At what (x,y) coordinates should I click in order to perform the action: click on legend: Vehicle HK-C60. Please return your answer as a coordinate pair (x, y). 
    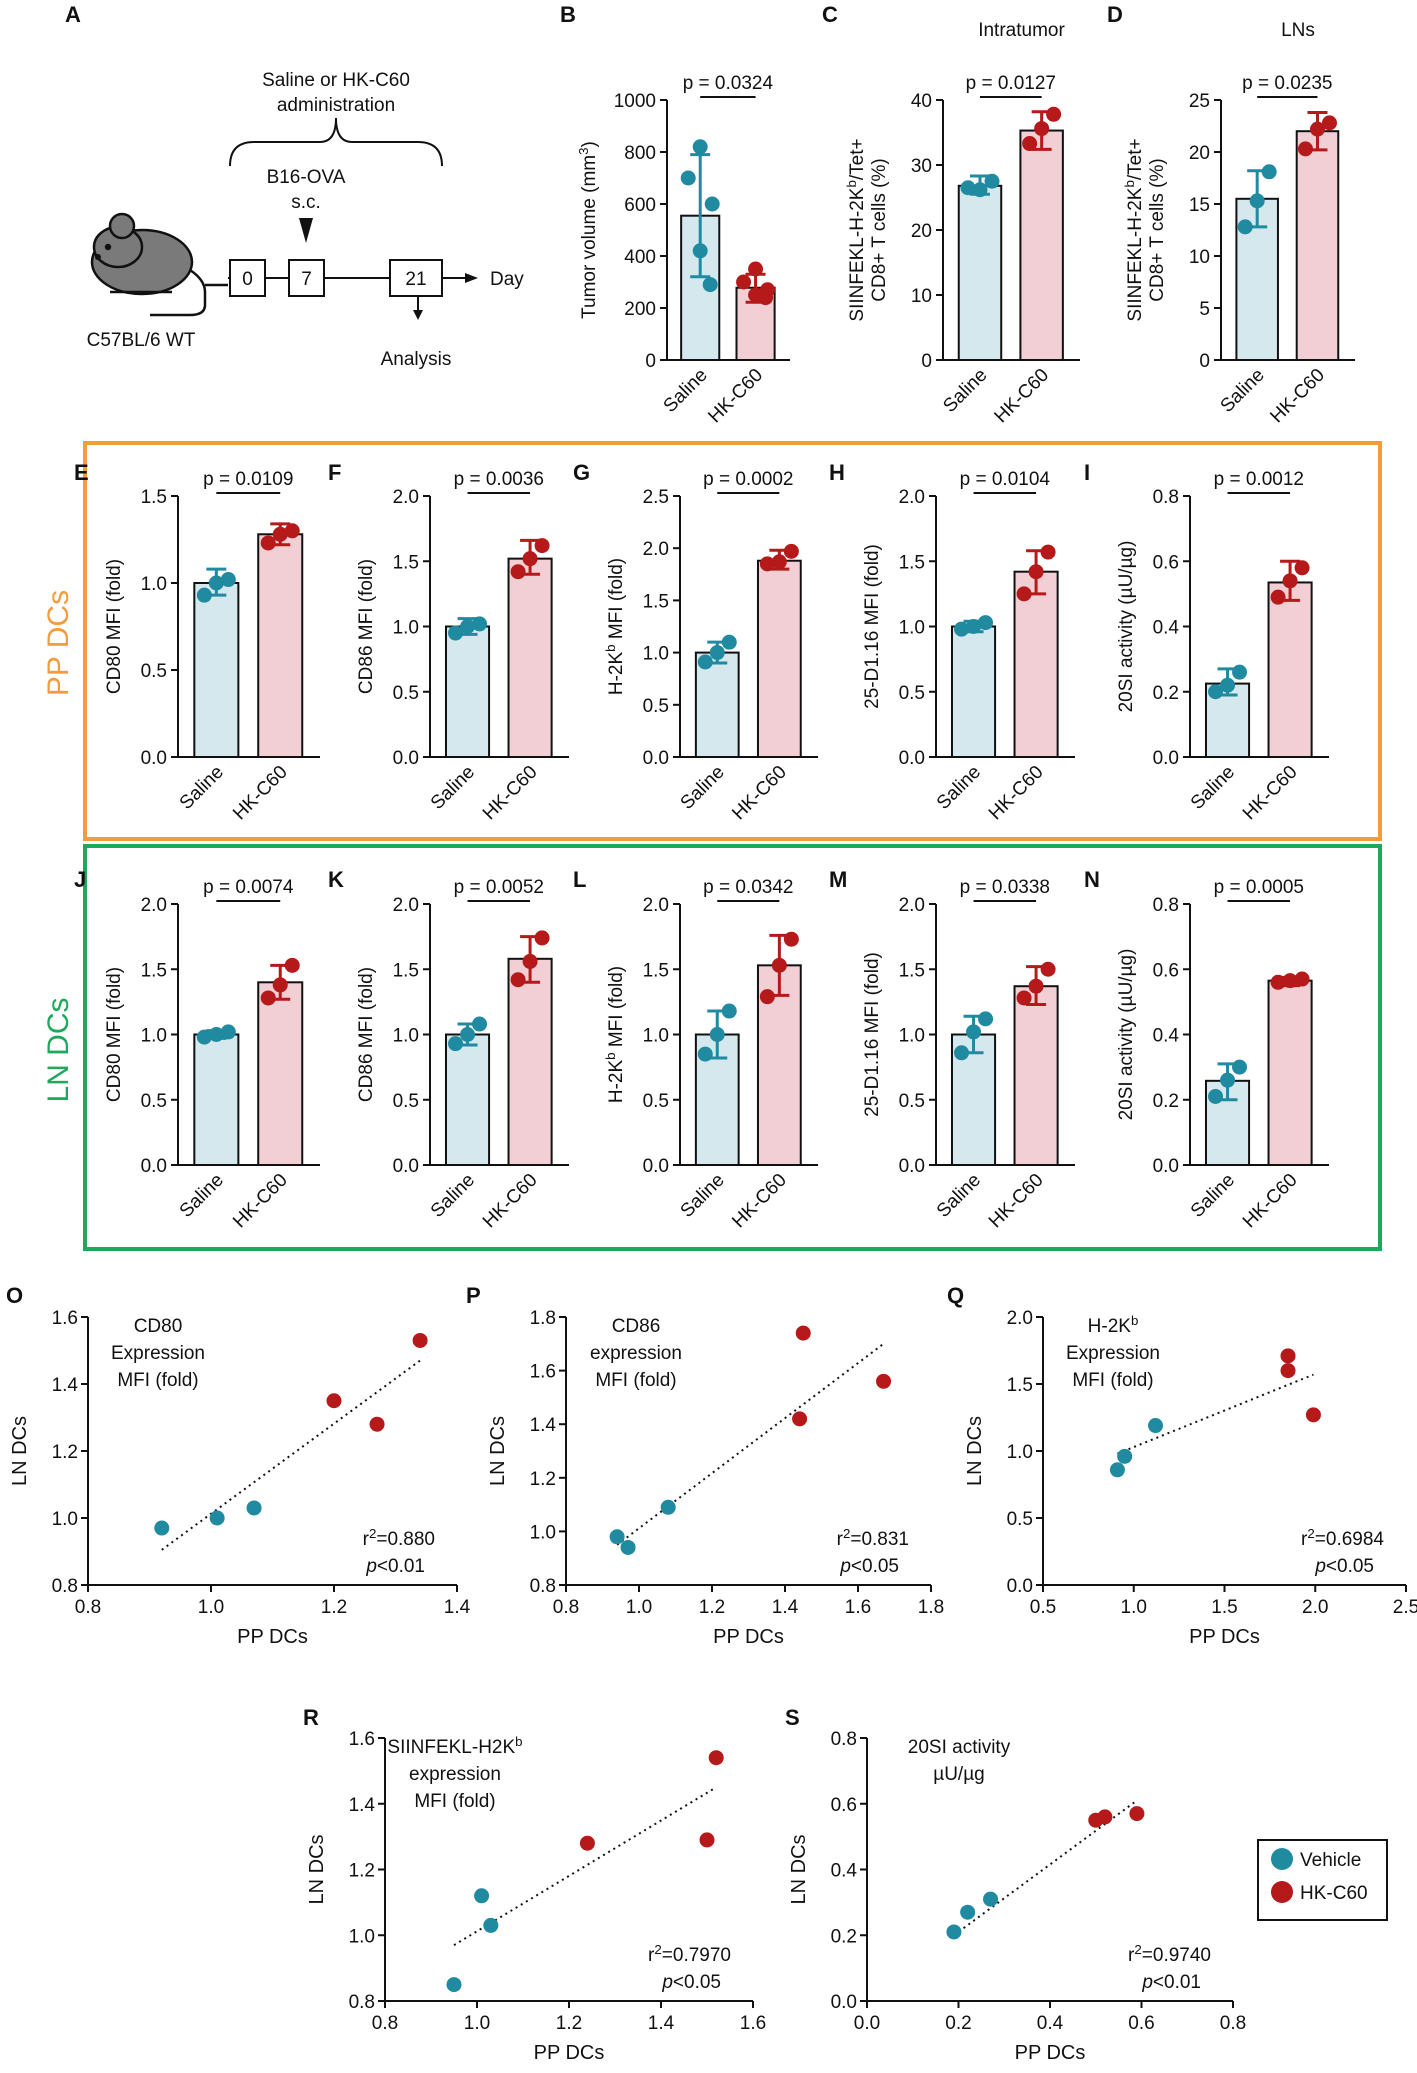
    Looking at the image, I should click on (1322, 1880).